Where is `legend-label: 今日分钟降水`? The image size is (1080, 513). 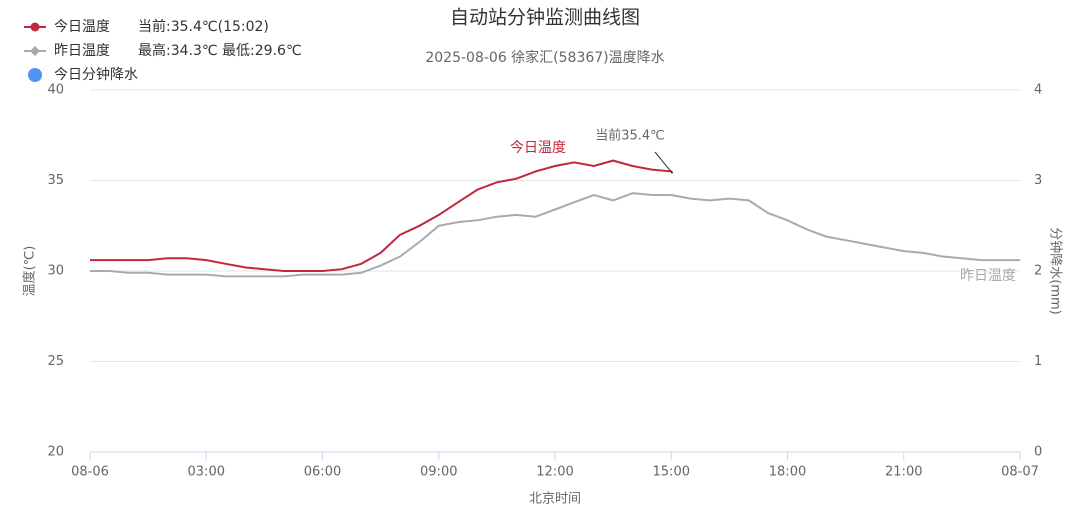 legend-label: 今日分钟降水 is located at coordinates (96, 74).